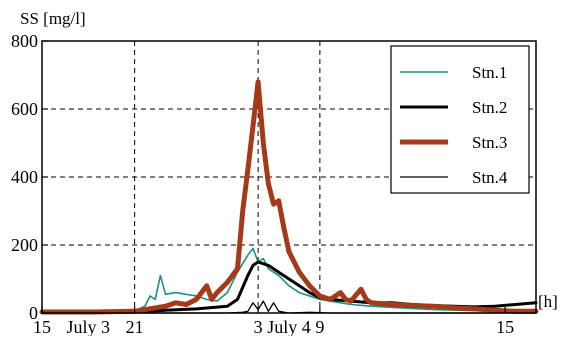 The width and height of the screenshot is (573, 341). What do you see at coordinates (289, 326) in the screenshot?
I see `x-day-label: July 4` at bounding box center [289, 326].